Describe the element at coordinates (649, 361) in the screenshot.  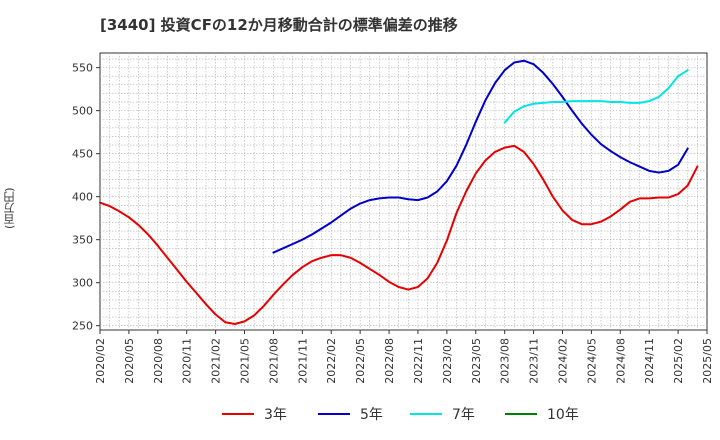
I see `x-tick-label: 2024/11` at that location.